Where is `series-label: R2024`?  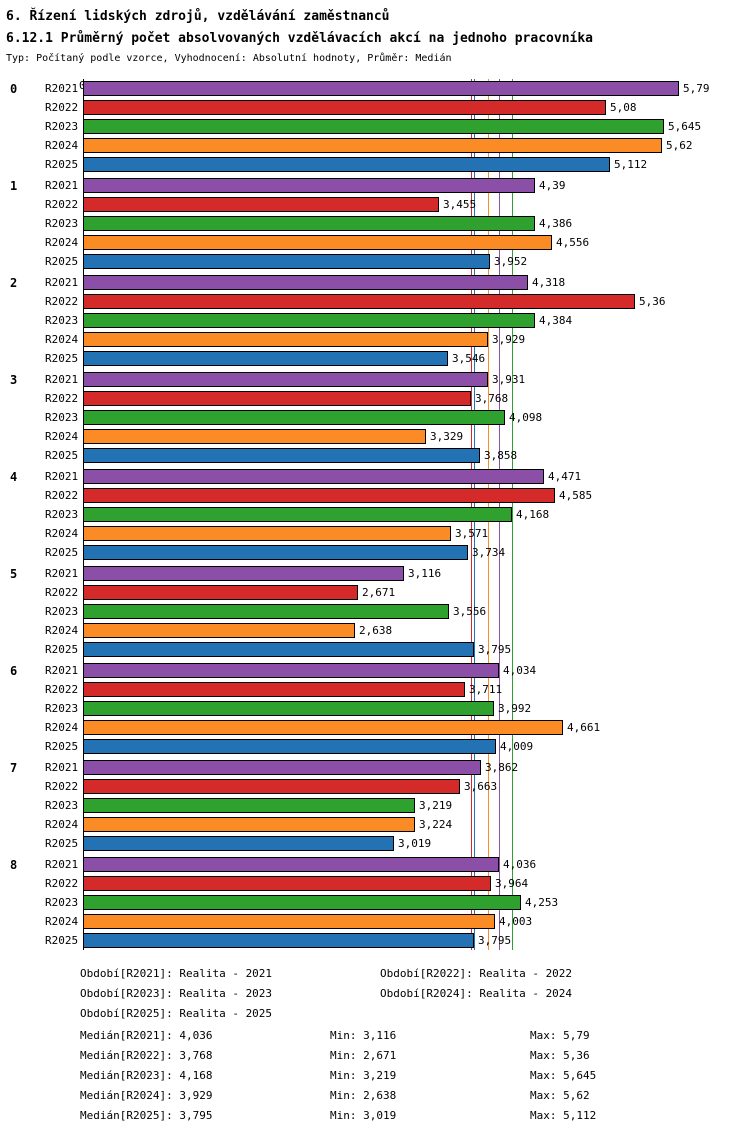 series-label: R2024 is located at coordinates (62, 242).